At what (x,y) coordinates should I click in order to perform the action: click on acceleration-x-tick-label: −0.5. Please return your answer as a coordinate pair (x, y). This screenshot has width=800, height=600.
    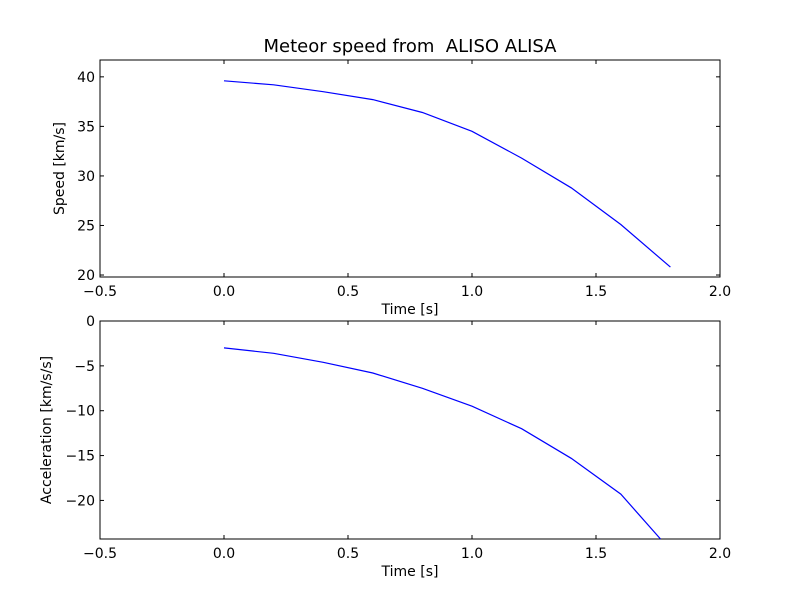
    Looking at the image, I should click on (100, 554).